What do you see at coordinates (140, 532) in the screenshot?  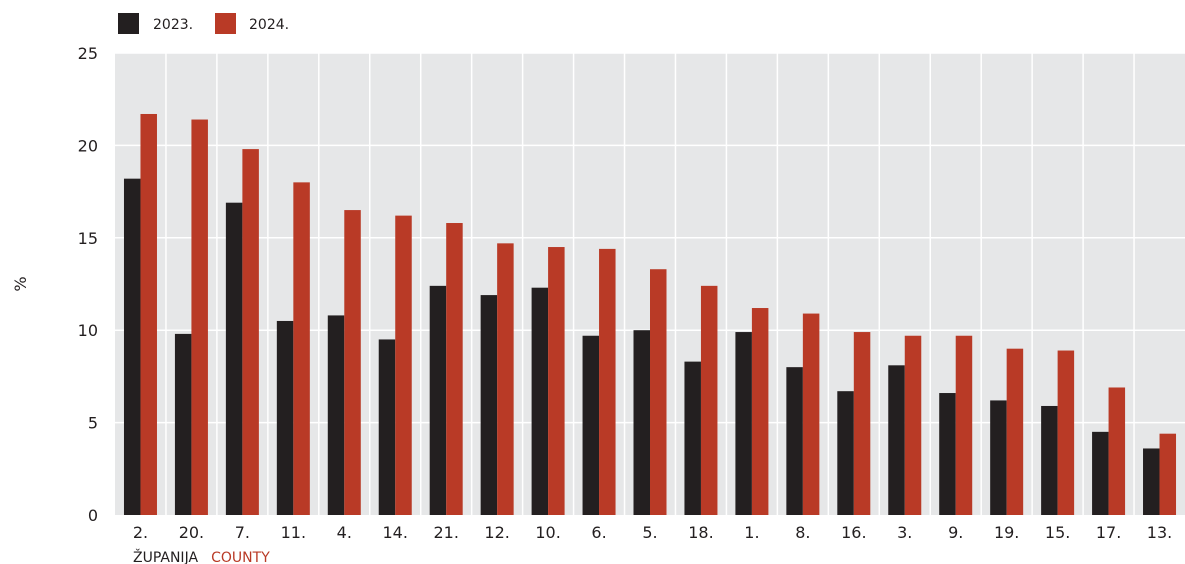 I see `x-tick-label: 2.` at bounding box center [140, 532].